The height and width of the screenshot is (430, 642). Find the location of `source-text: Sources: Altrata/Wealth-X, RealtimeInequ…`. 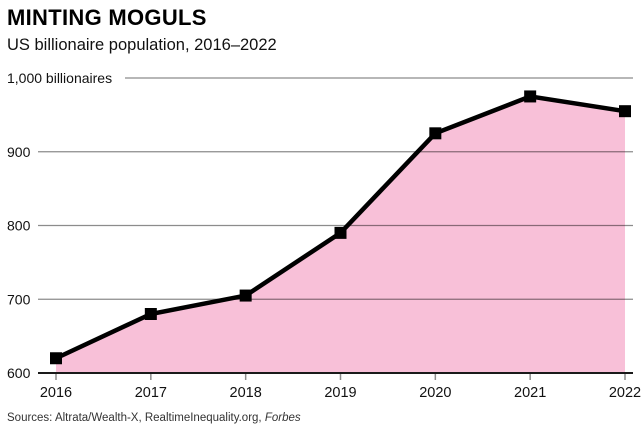

source-text: Sources: Altrata/Wealth-X, RealtimeInequ… is located at coordinates (136, 418).